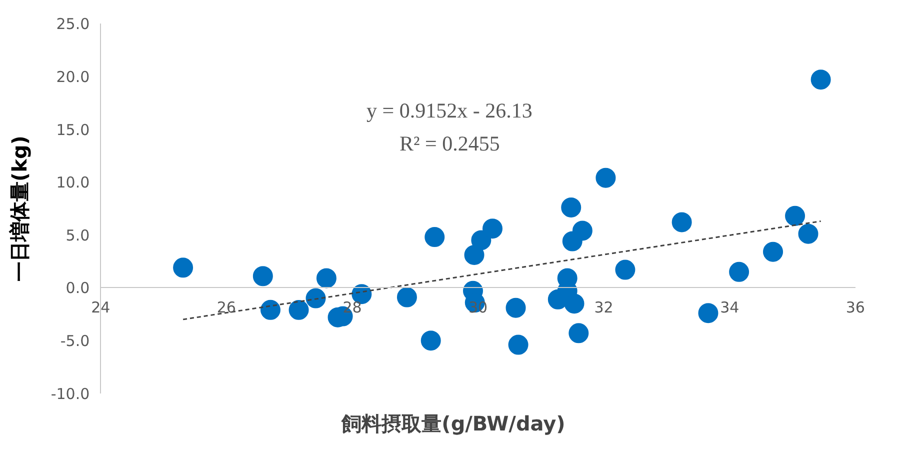 This screenshot has width=911, height=463. I want to click on y-tick-label: -10.0, so click(70, 393).